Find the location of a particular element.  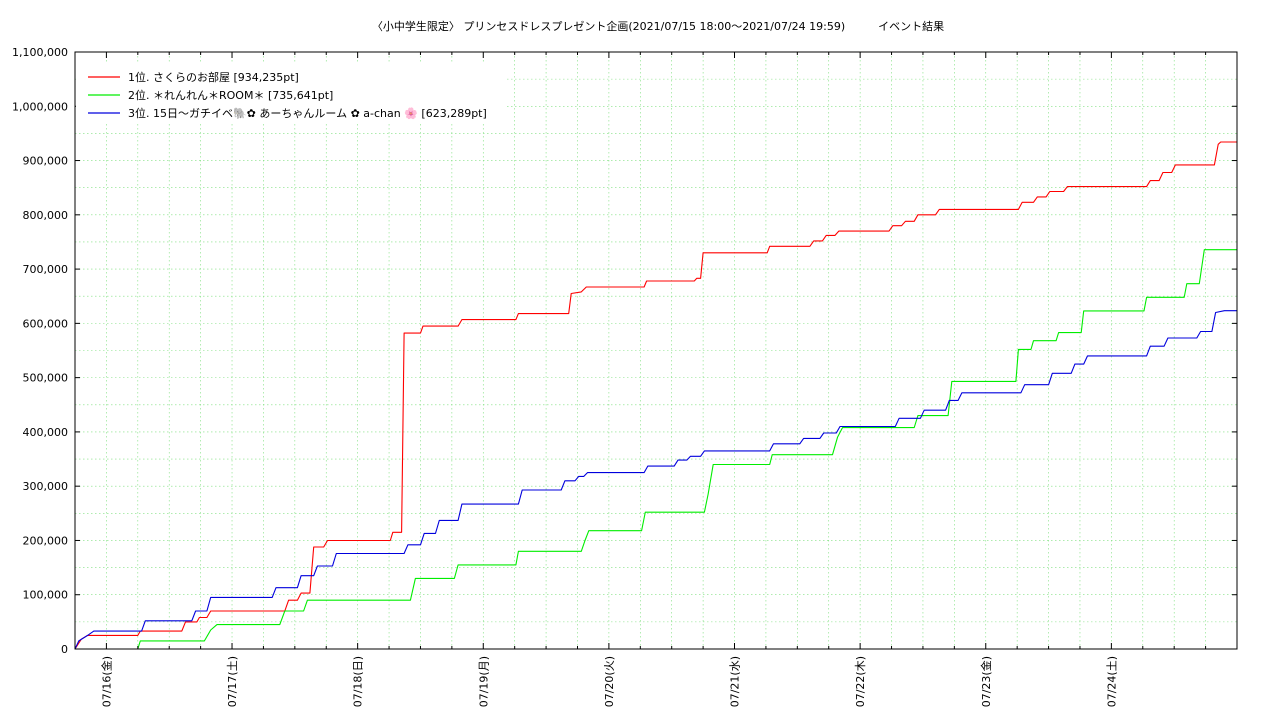

x-tick-label: 07/16(金) is located at coordinates (106, 681).